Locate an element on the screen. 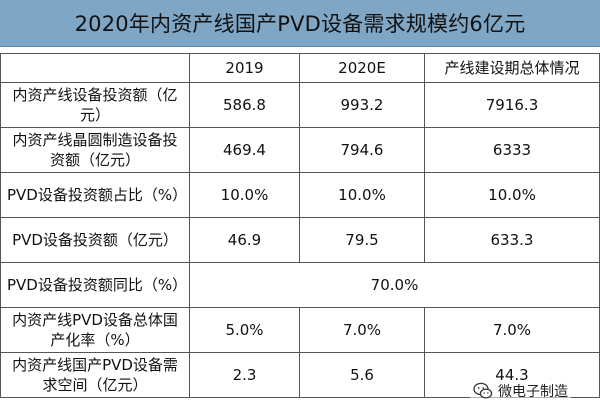 The width and height of the screenshot is (600, 416). table-row: PVD设备投资额同比（%） 70.0% is located at coordinates (300, 285).